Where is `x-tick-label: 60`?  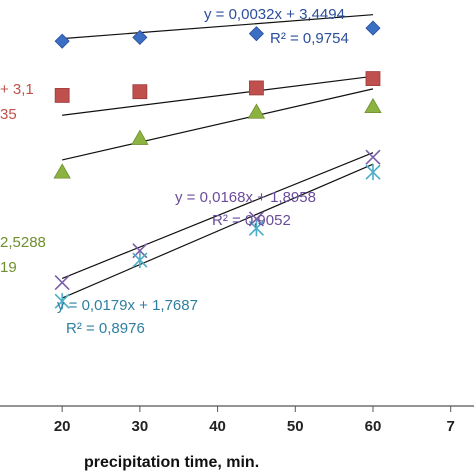 x-tick-label: 60 is located at coordinates (373, 426).